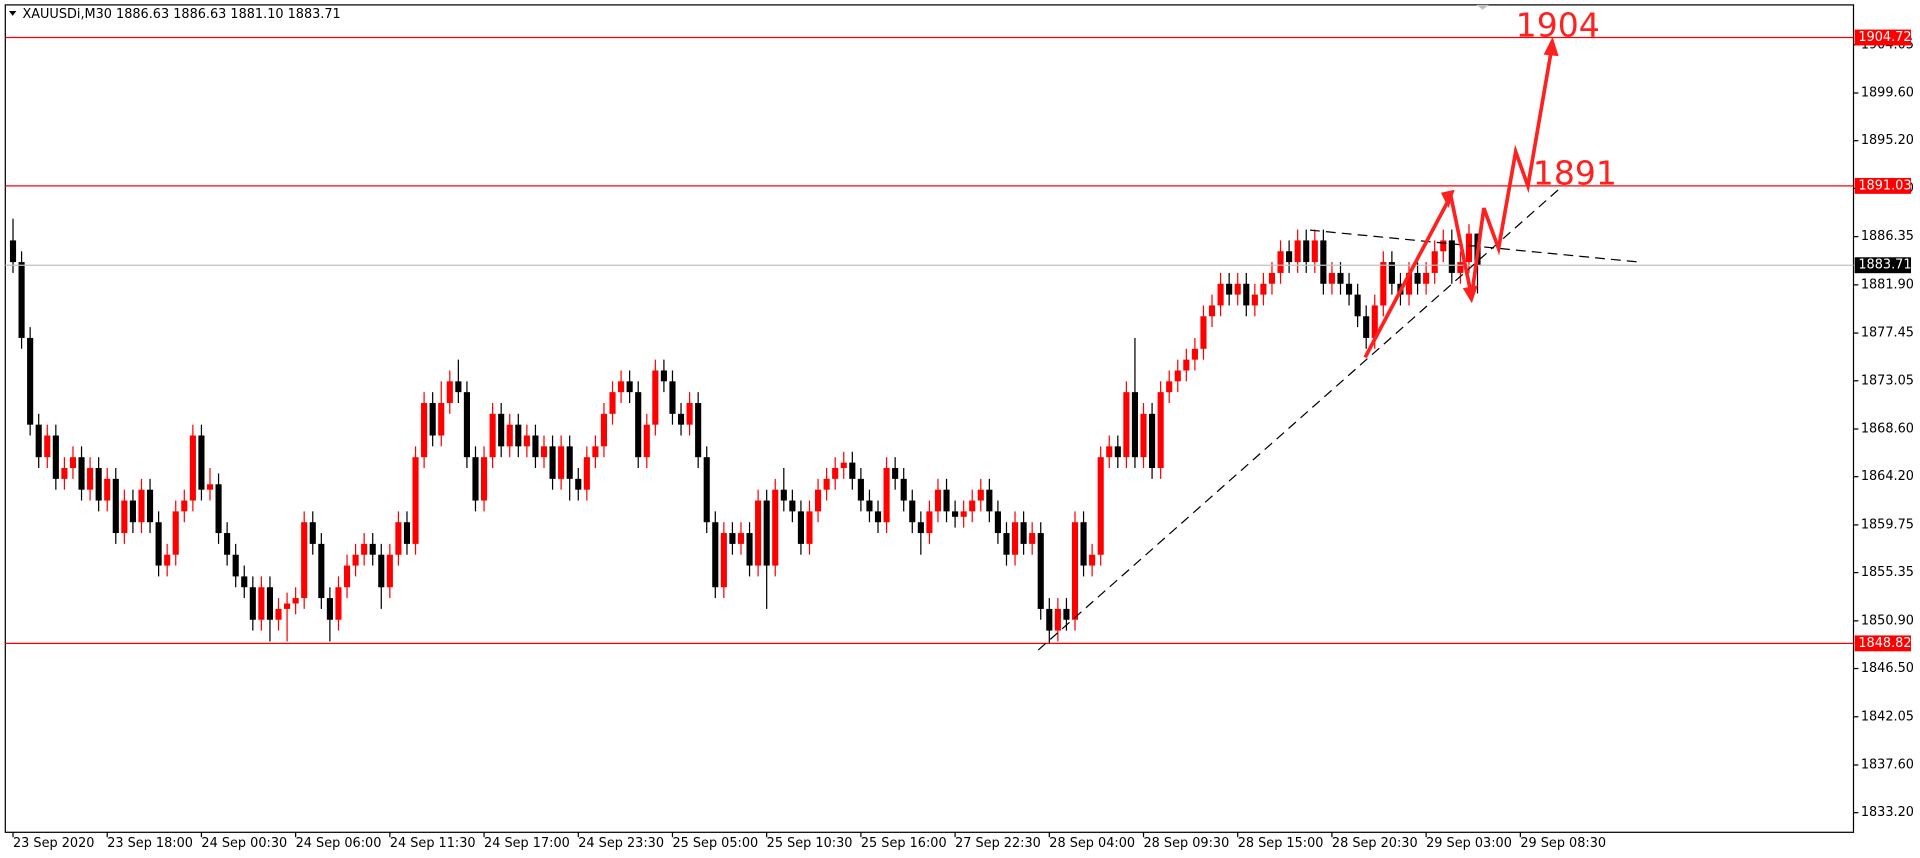  I want to click on level-label: 1848.82, so click(1884, 643).